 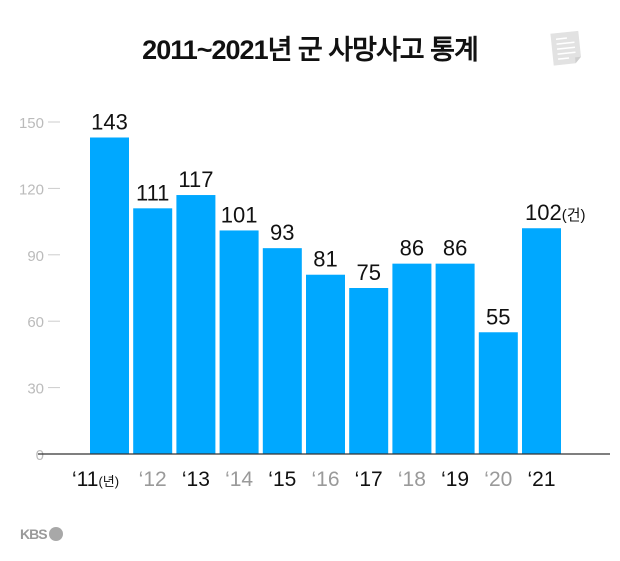 What do you see at coordinates (565, 48) in the screenshot?
I see `document-icon` at bounding box center [565, 48].